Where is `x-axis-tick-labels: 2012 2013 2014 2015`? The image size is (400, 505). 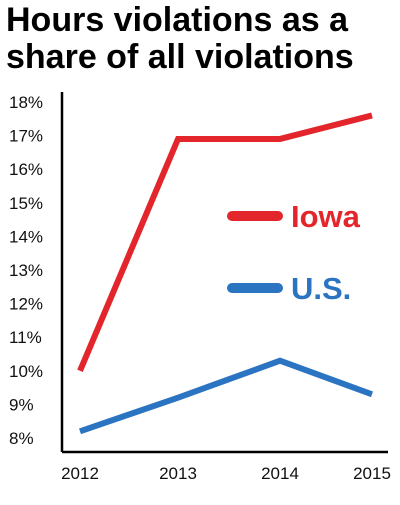 x-axis-tick-labels: 2012 2013 2014 2015 is located at coordinates (226, 473).